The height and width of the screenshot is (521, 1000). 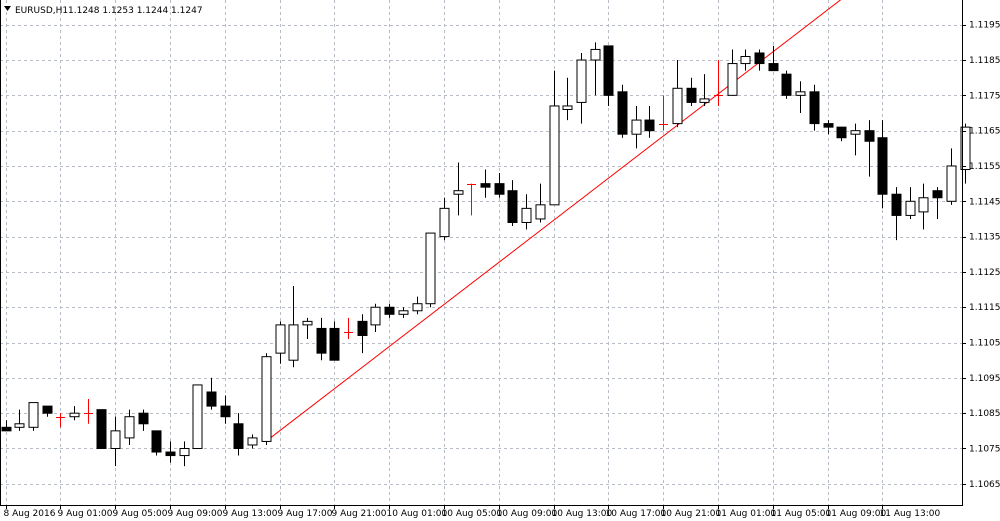 What do you see at coordinates (984, 414) in the screenshot?
I see `price-tick-label: 1.1085` at bounding box center [984, 414].